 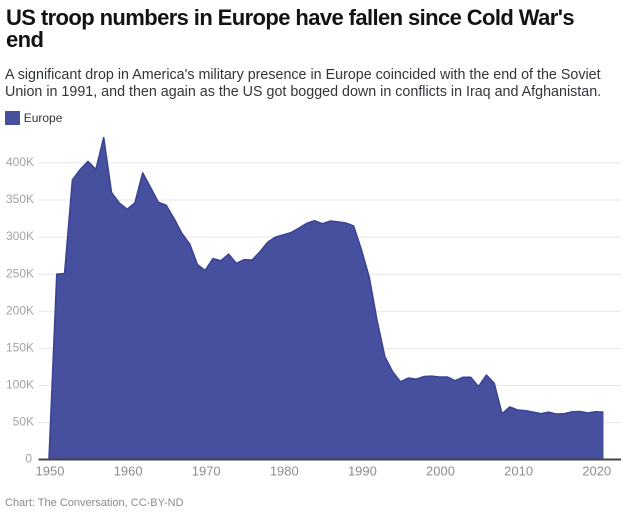 What do you see at coordinates (50, 471) in the screenshot?
I see `svg-text: 1950` at bounding box center [50, 471].